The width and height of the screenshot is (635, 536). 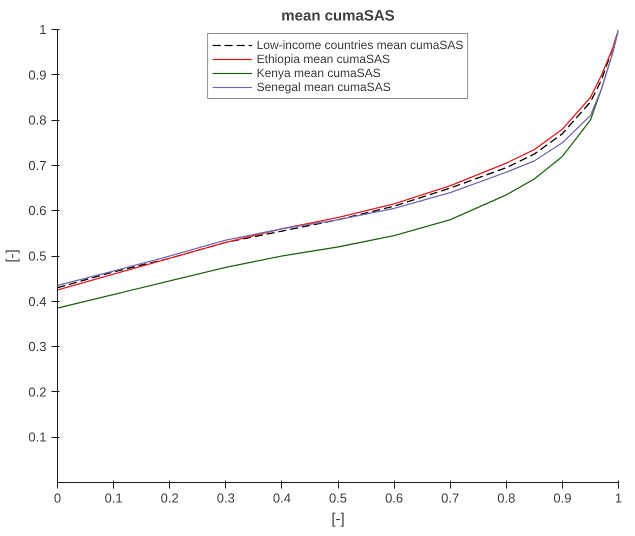 I want to click on y-tick-label: 1, so click(x=43, y=29).